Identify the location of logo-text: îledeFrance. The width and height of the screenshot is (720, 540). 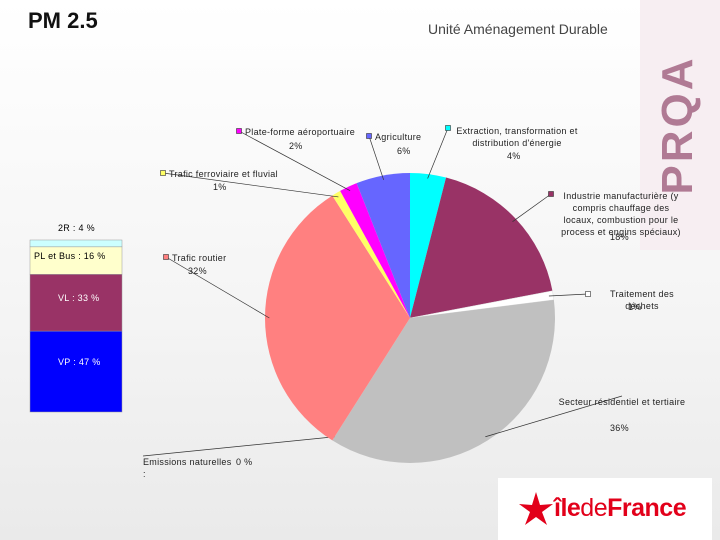
(620, 508).